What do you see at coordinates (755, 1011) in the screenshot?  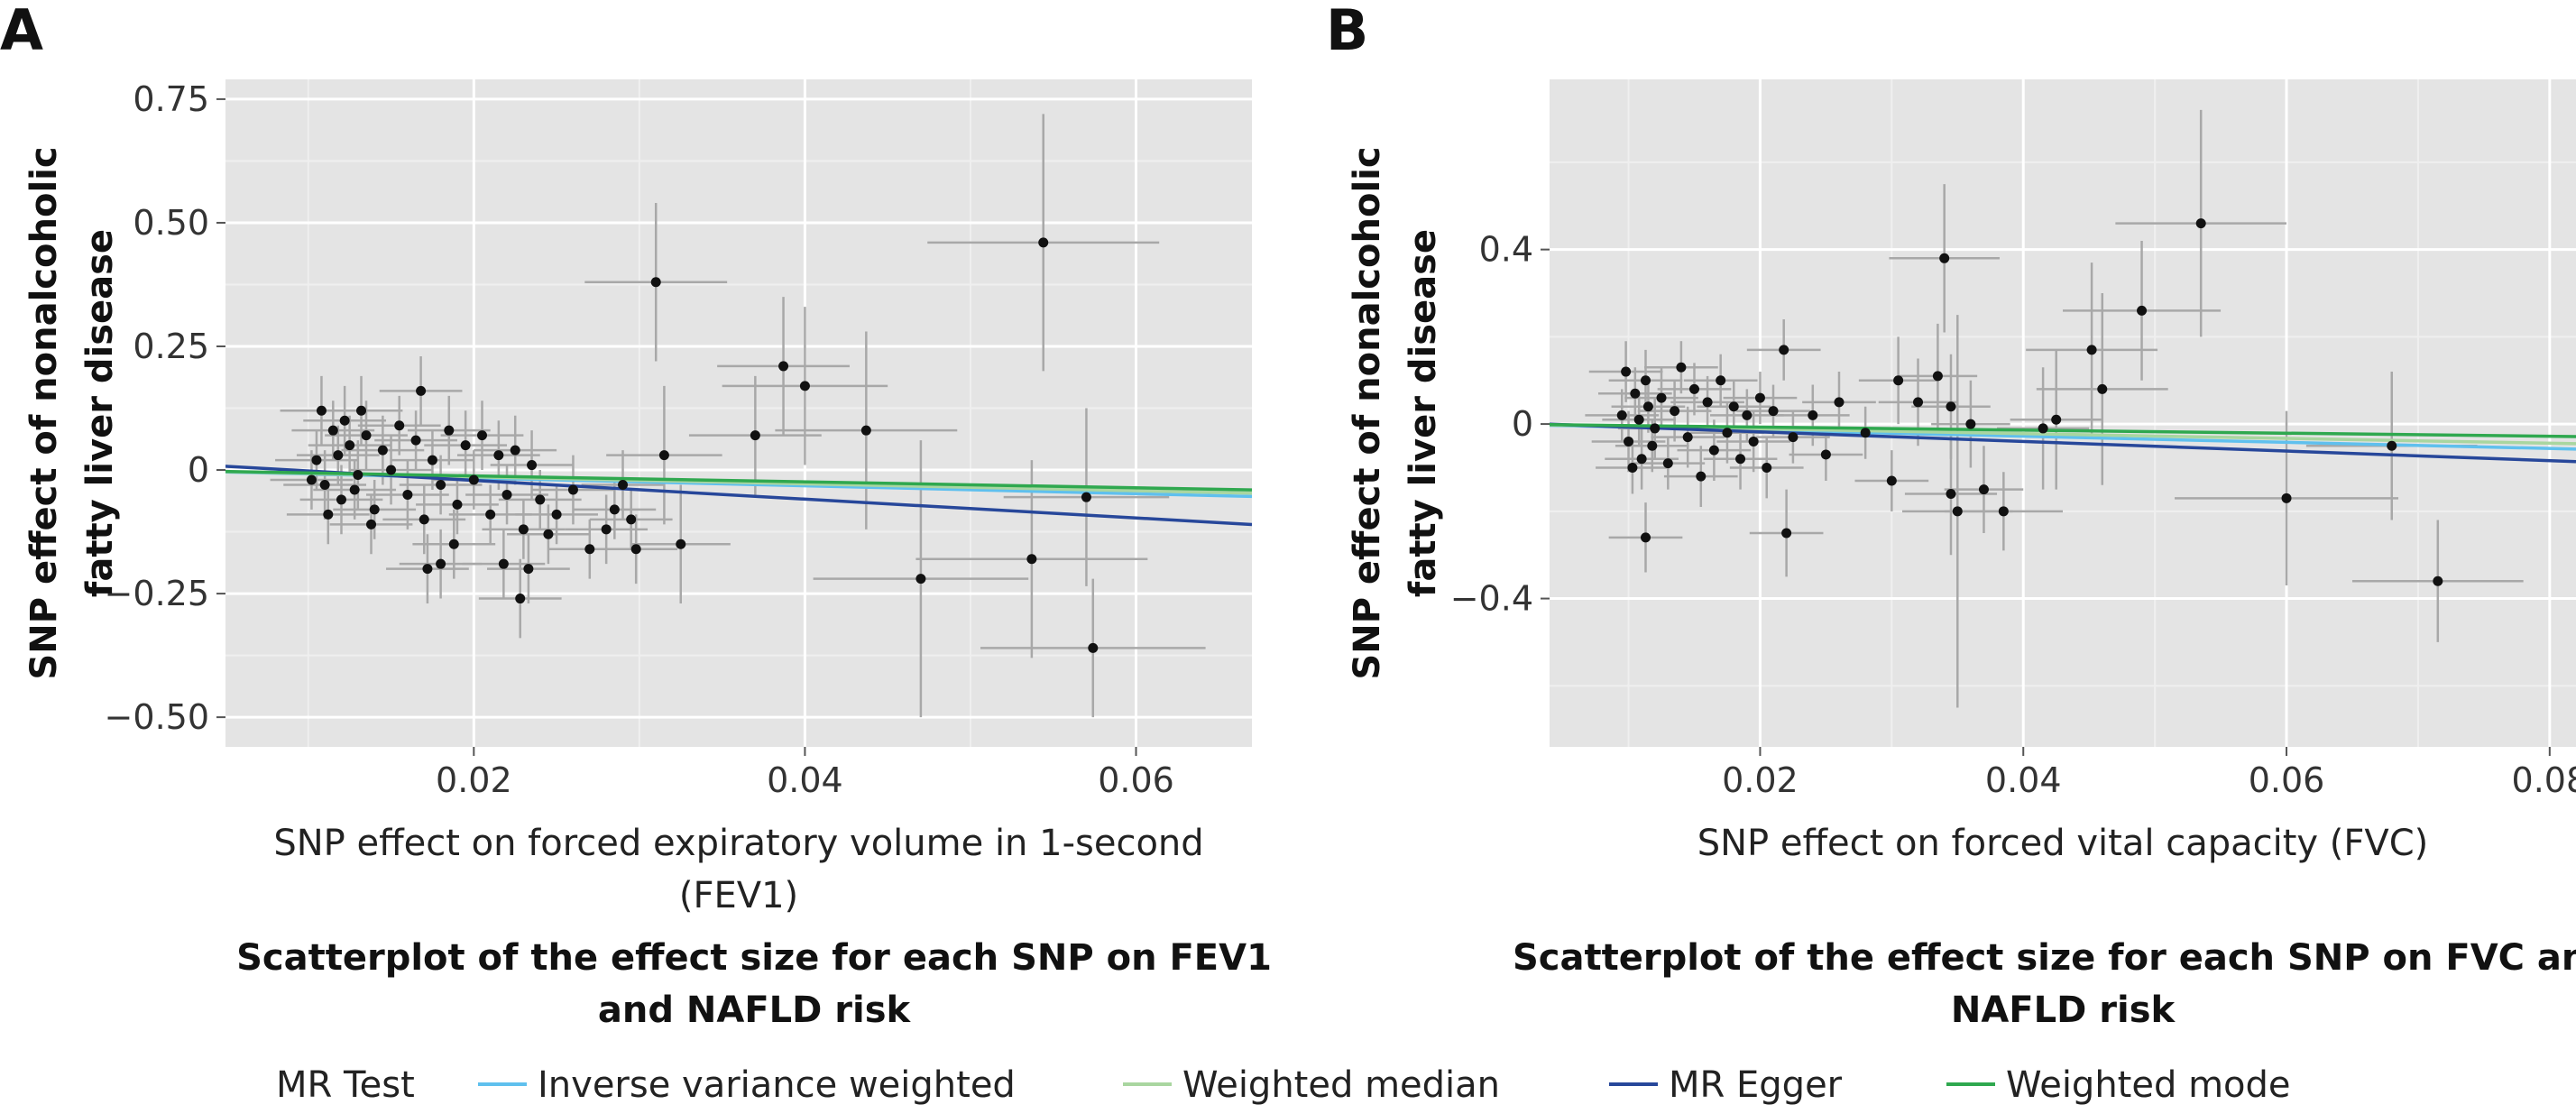 I see `panel-caption-line: and NAFLD risk` at bounding box center [755, 1011].